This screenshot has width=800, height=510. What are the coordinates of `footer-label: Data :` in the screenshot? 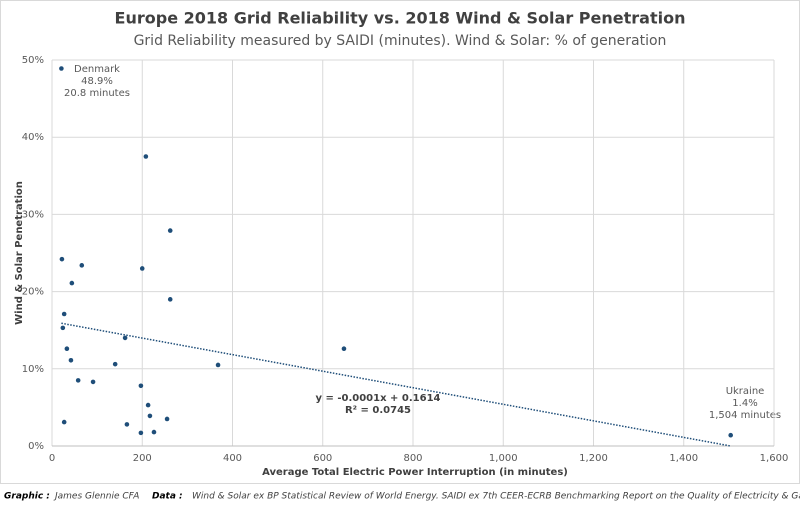 It's located at (167, 497).